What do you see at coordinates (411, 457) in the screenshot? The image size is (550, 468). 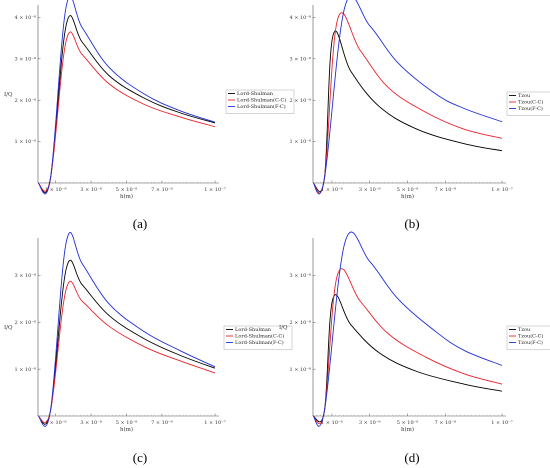 I see `panel-caption: (d)` at bounding box center [411, 457].